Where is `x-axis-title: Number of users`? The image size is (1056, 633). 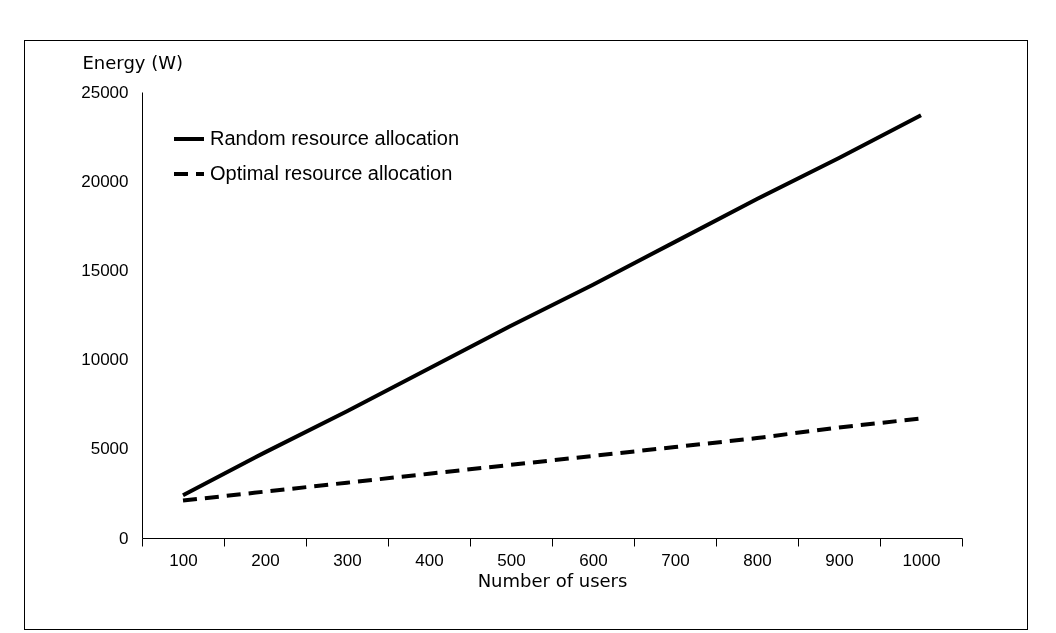
x-axis-title: Number of users is located at coordinates (552, 580).